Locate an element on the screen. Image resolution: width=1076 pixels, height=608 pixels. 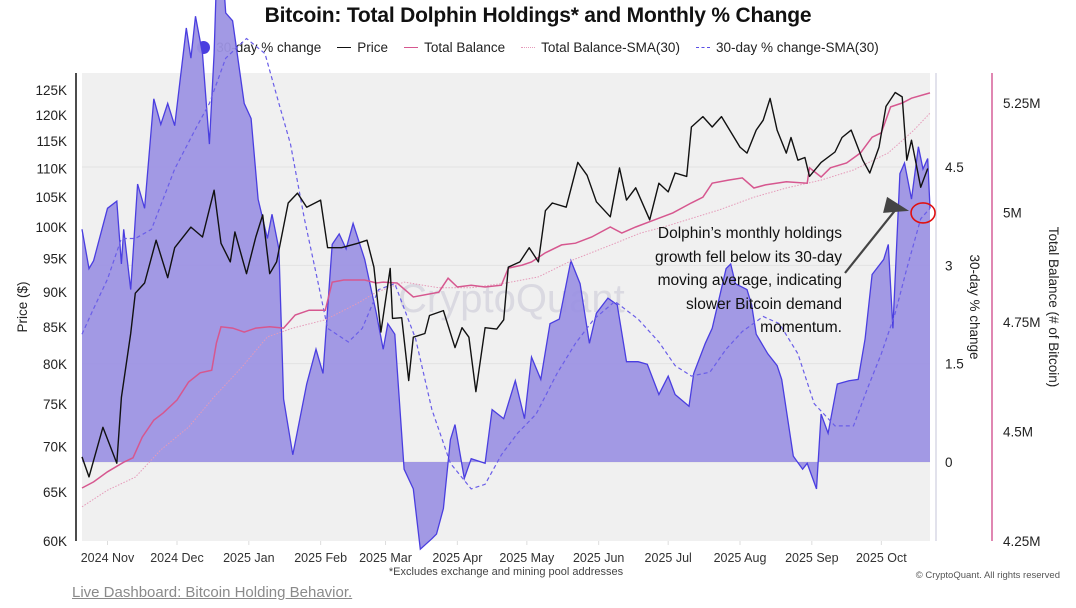
legend-item-price: Price is located at coordinates (362, 47).